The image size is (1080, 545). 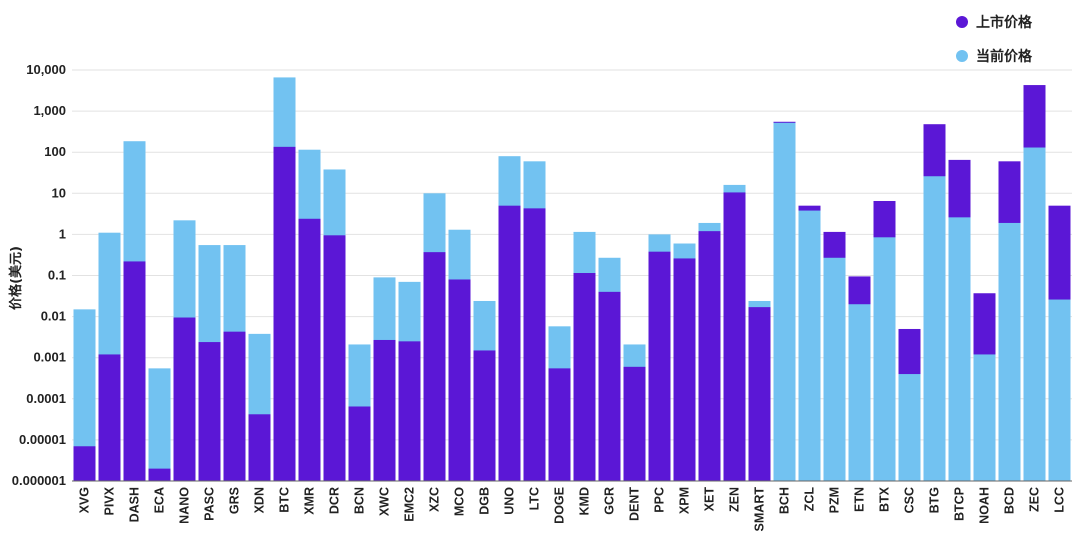 I want to click on x-tick-label: DGB, so click(x=485, y=501).